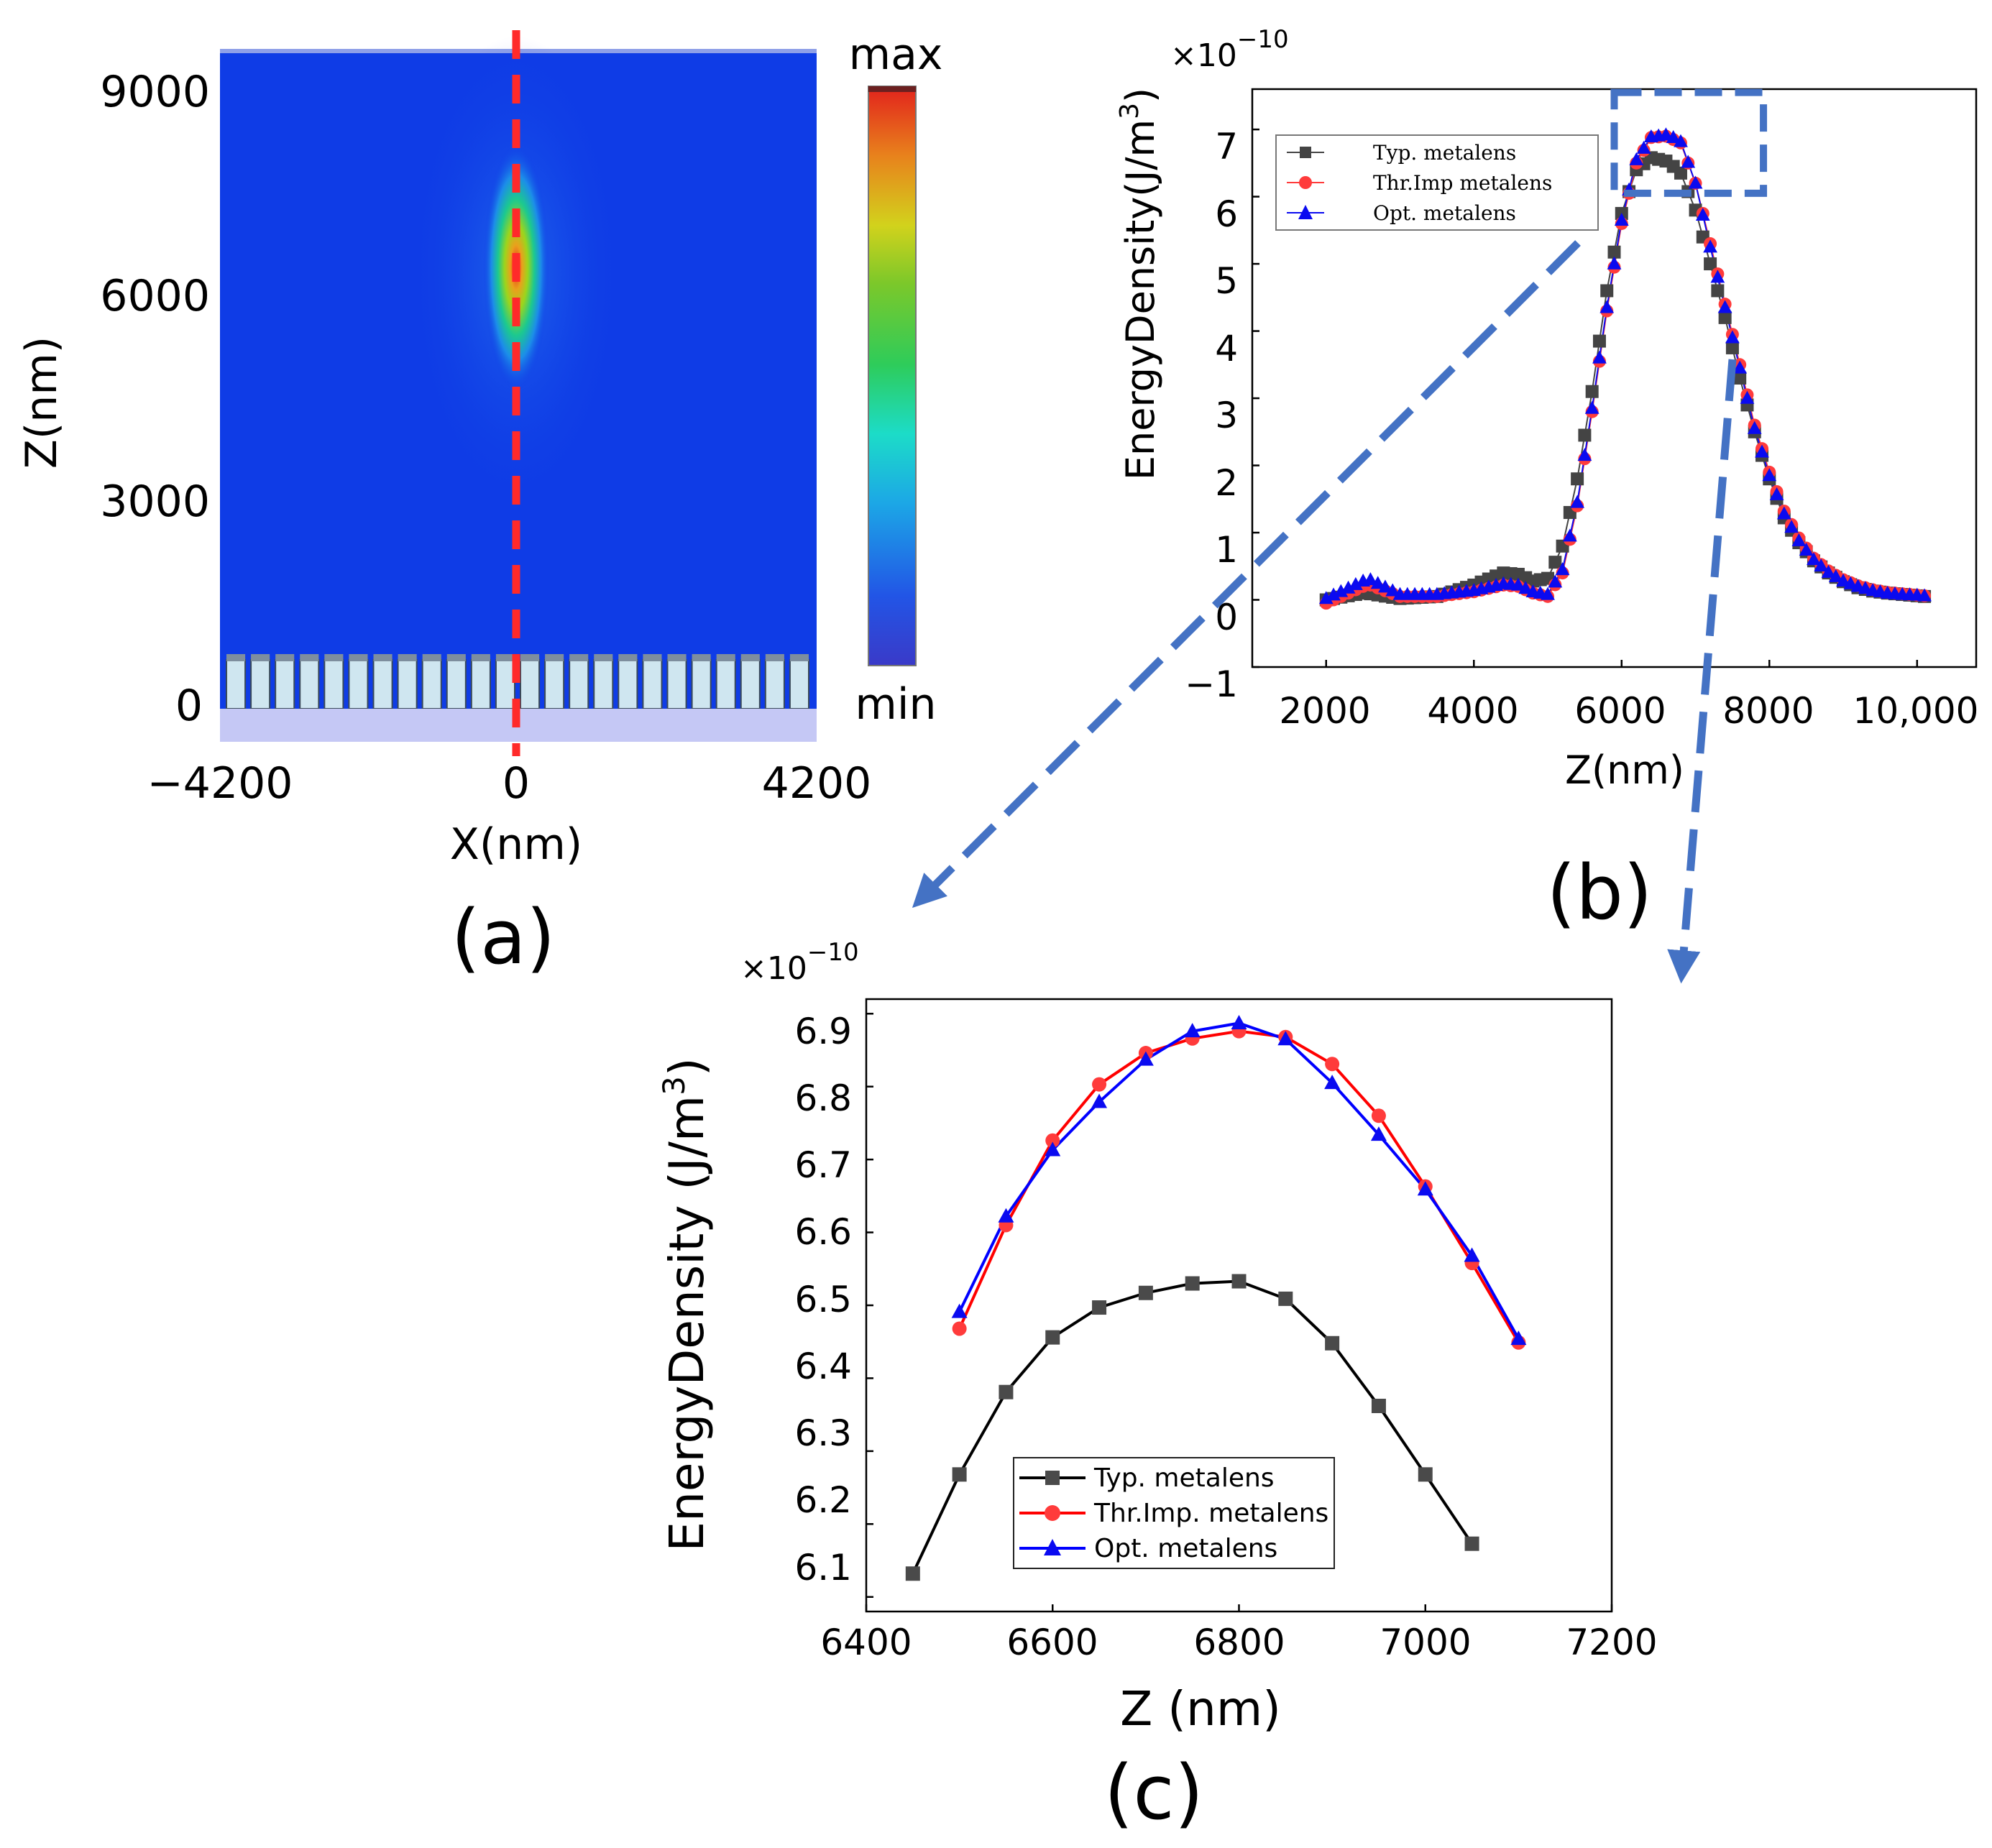 Image resolution: width=1992 pixels, height=1848 pixels. I want to click on b-legend-box, so click(1437, 182).